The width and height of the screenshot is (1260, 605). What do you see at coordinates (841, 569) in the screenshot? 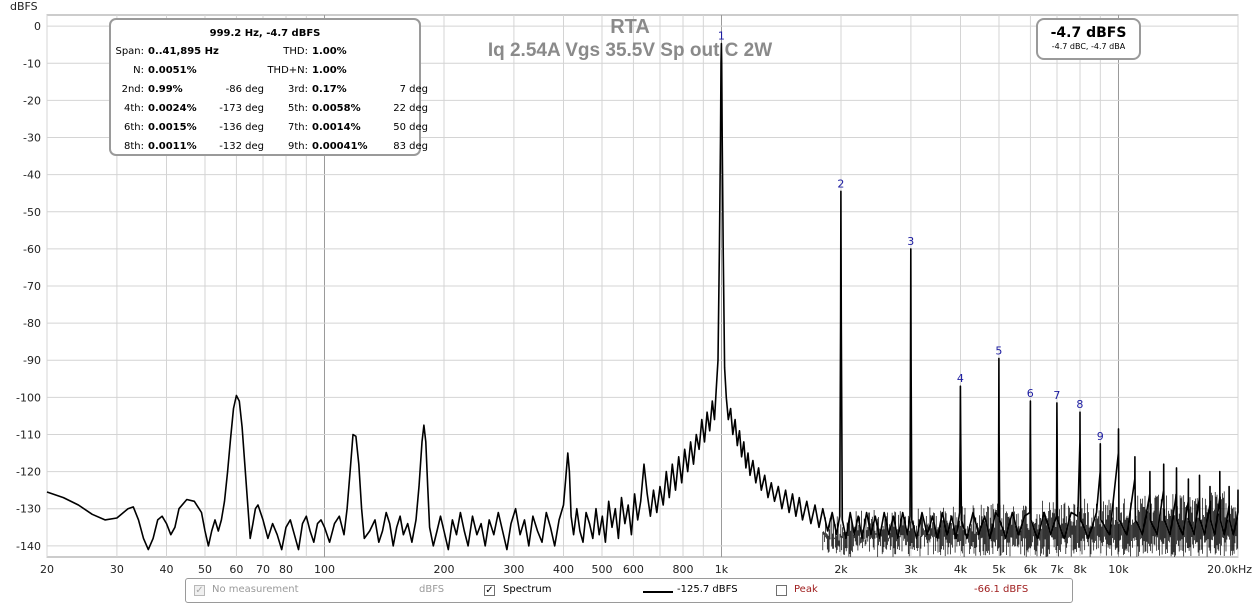
I see `x-tick-label: 2k` at bounding box center [841, 569].